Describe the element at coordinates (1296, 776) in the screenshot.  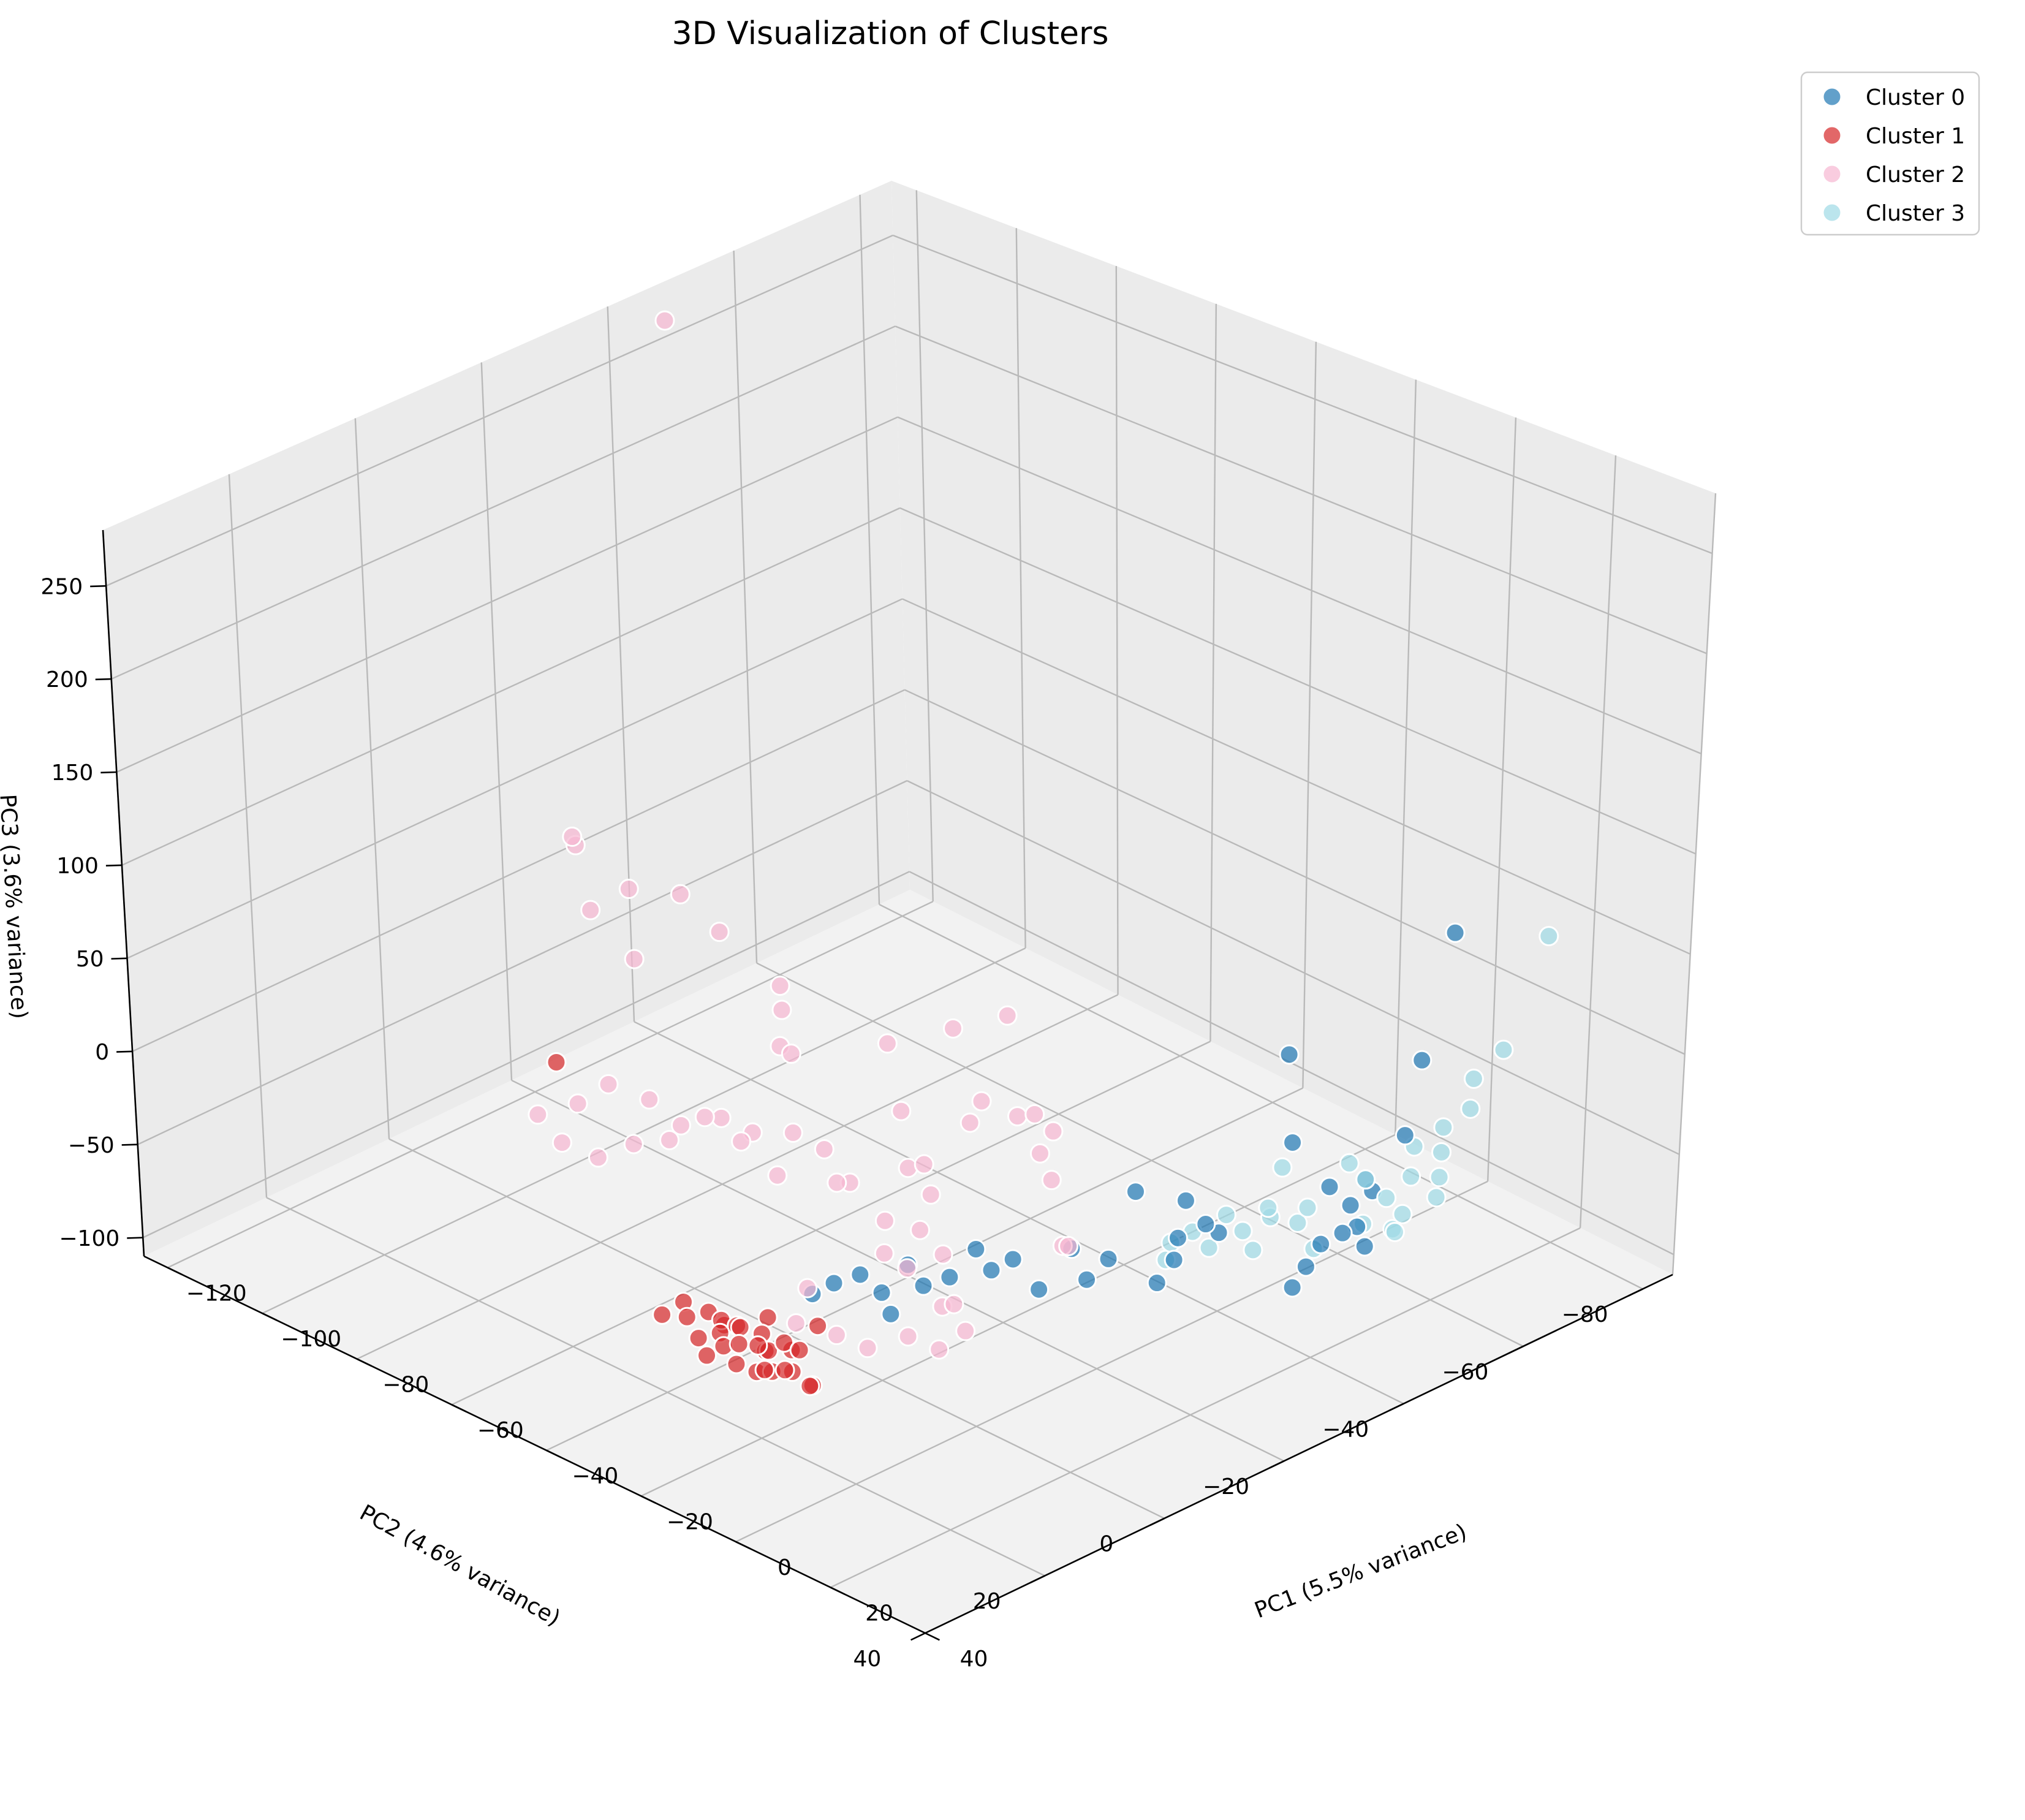
I see `grid-line-z-right` at that location.